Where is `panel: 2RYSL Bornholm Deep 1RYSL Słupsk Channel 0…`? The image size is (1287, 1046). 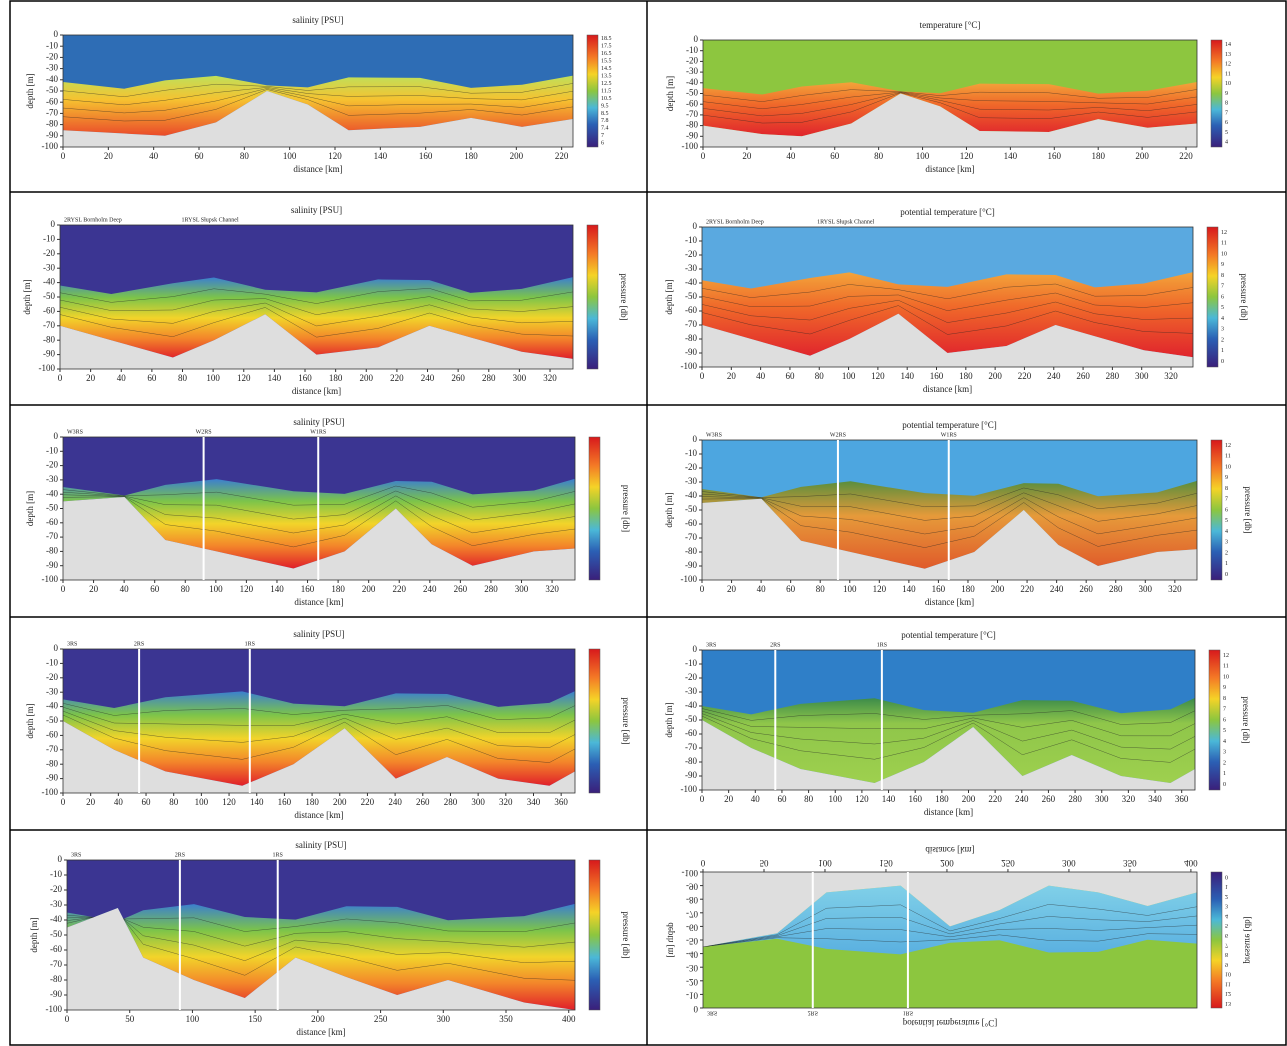 panel: 2RYSL Bornholm Deep 1RYSL Słupsk Channel 0… is located at coordinates (325, 300).